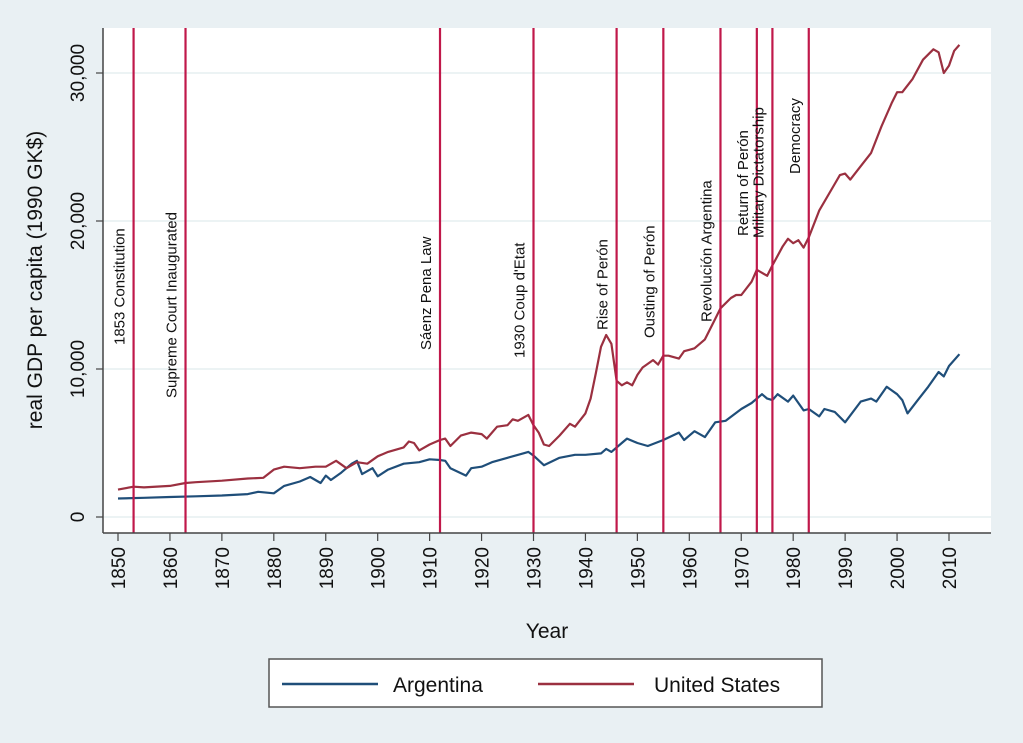 The height and width of the screenshot is (743, 1023). What do you see at coordinates (547, 631) in the screenshot?
I see `x-axis-title: Year` at bounding box center [547, 631].